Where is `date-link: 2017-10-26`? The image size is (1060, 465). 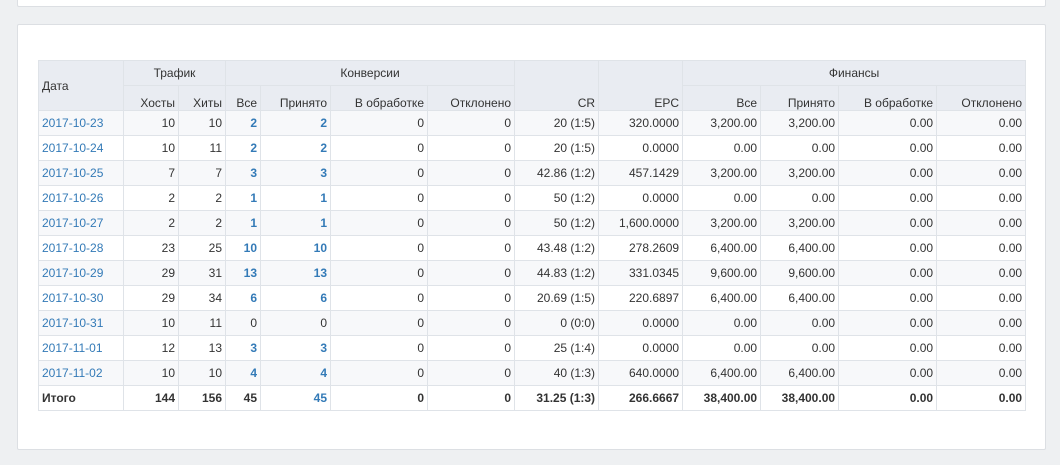 date-link: 2017-10-26 is located at coordinates (73, 198).